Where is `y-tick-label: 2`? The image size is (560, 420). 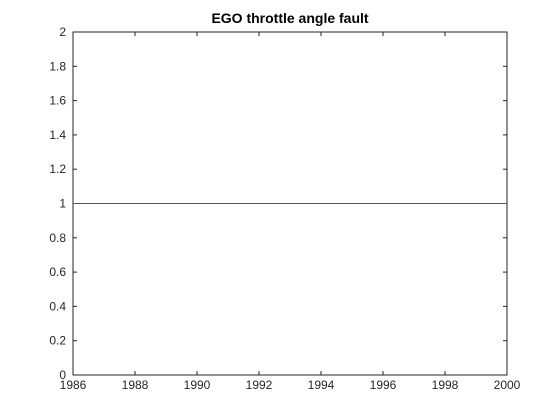
y-tick-label: 2 is located at coordinates (62, 32).